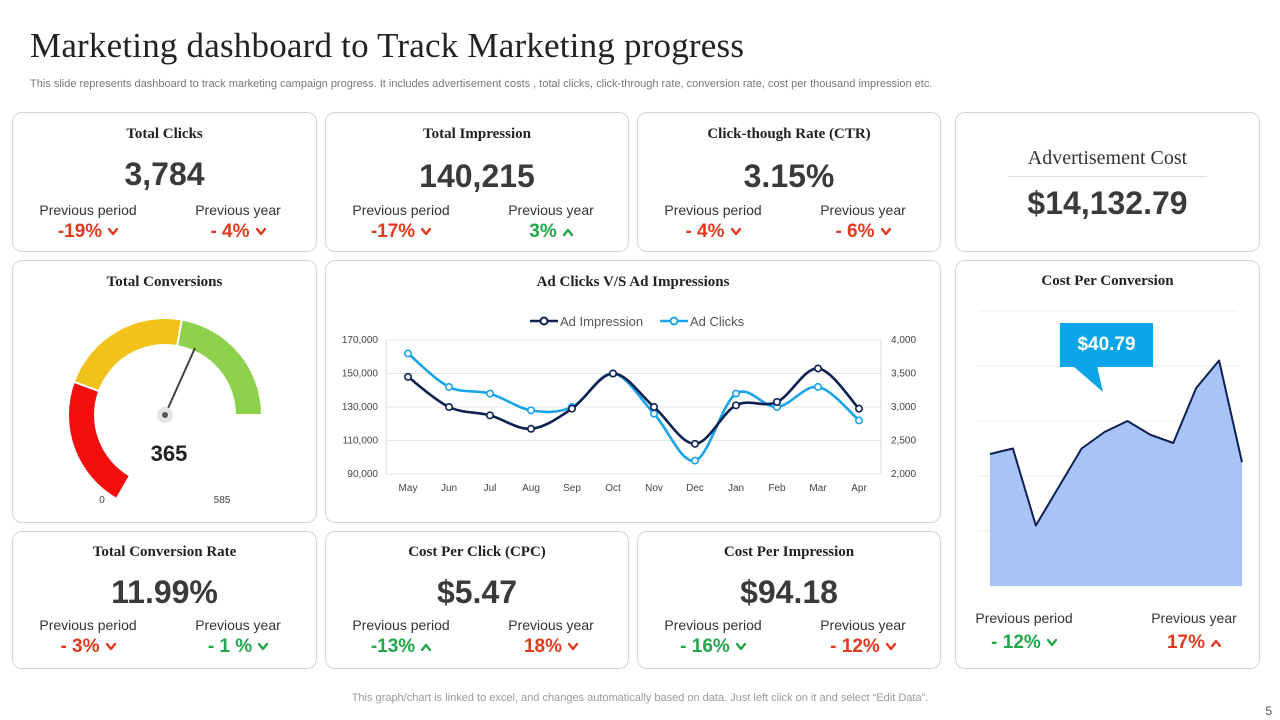 The width and height of the screenshot is (1280, 720). What do you see at coordinates (859, 488) in the screenshot?
I see `x-tick-label: Apr` at bounding box center [859, 488].